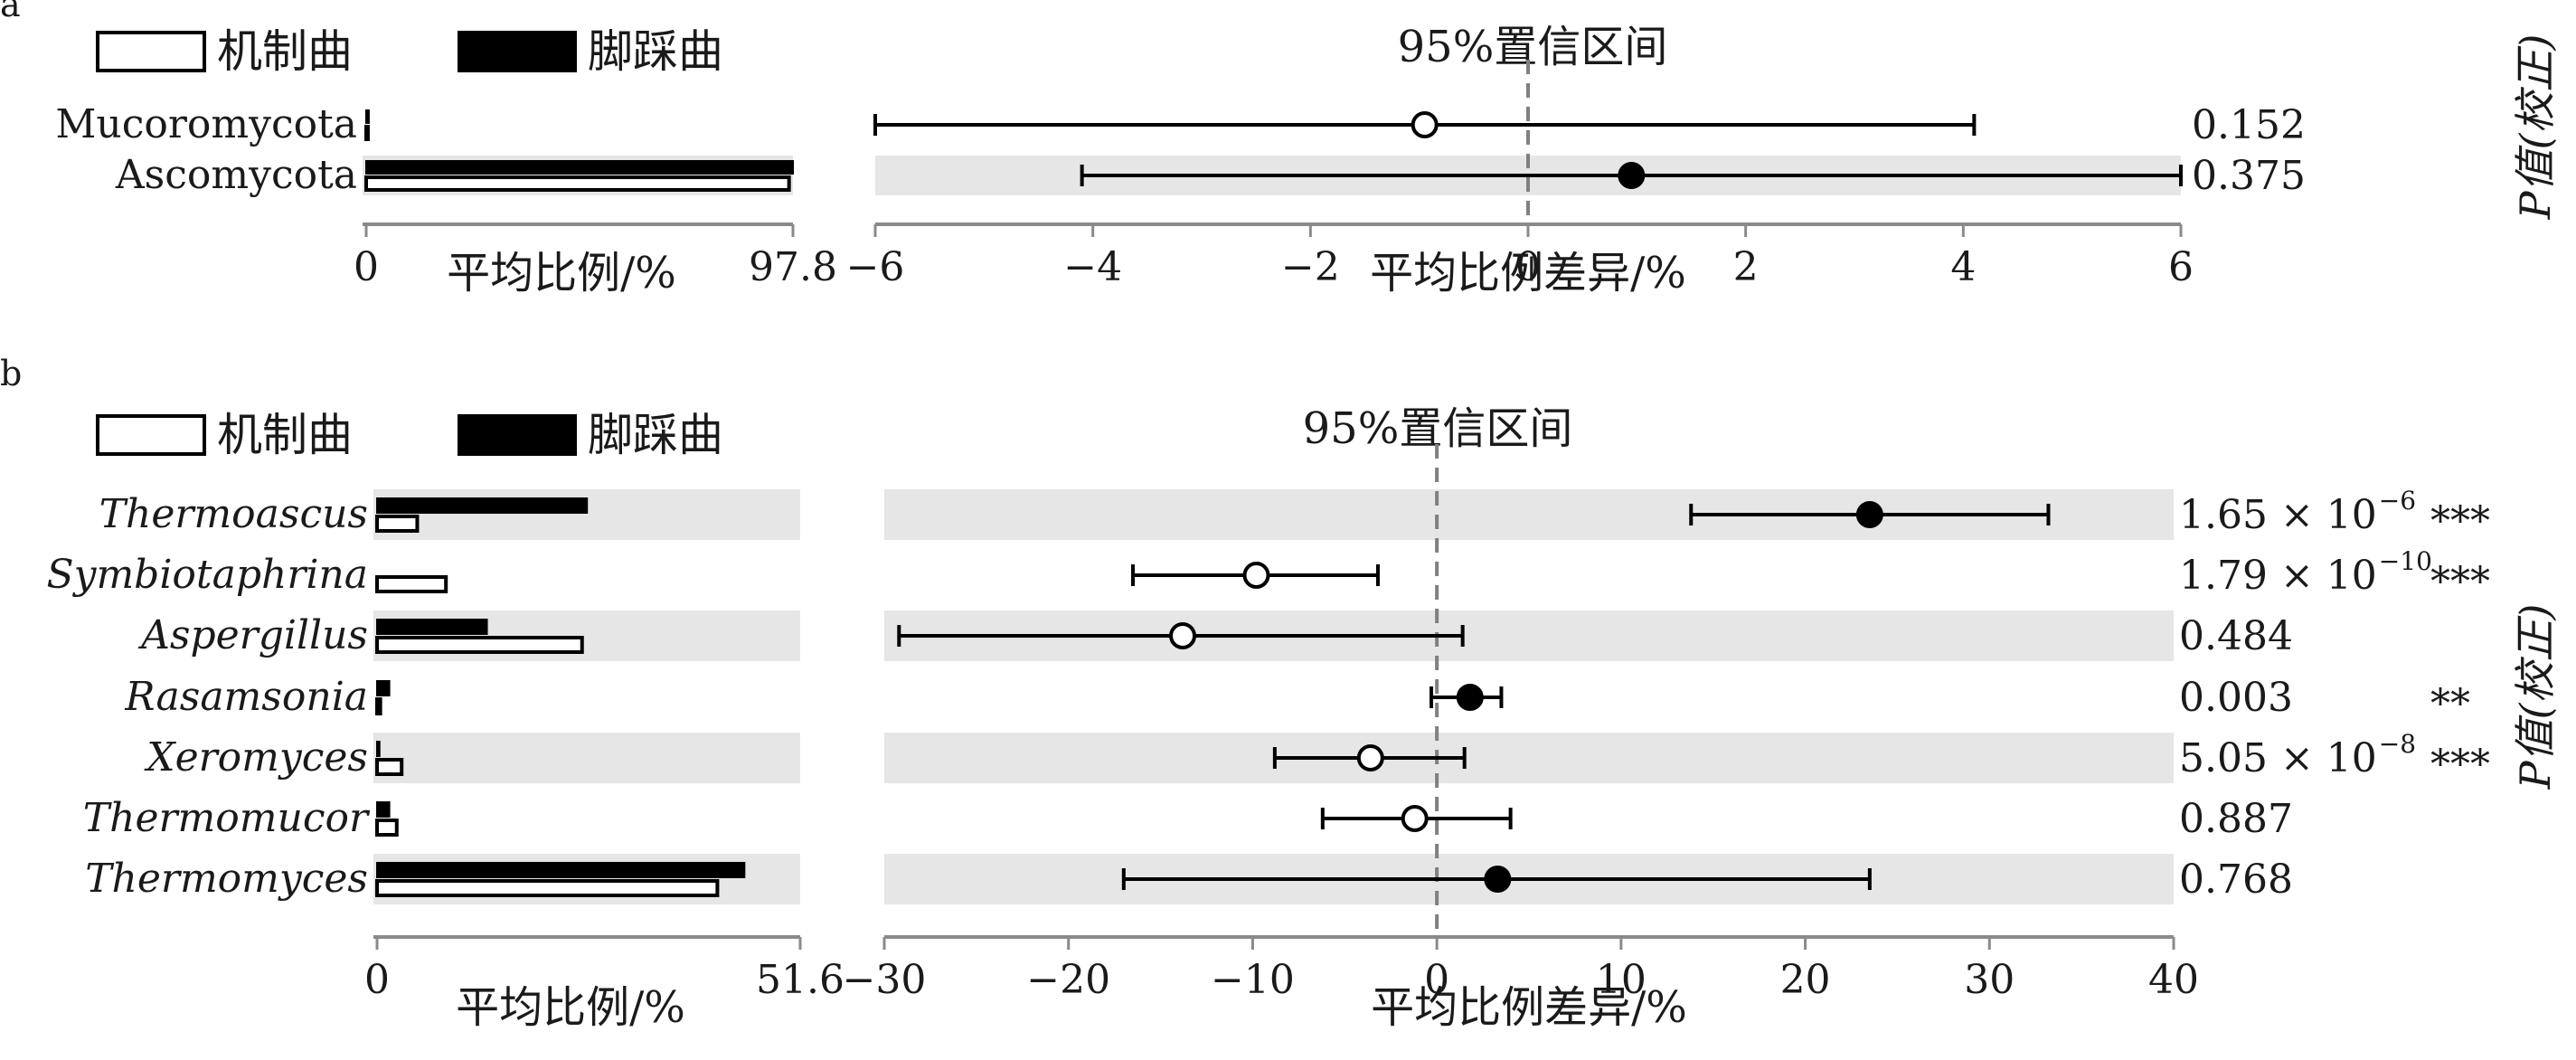 This screenshot has width=2576, height=1060. I want to click on category-label: Rasamsonia, so click(246, 697).